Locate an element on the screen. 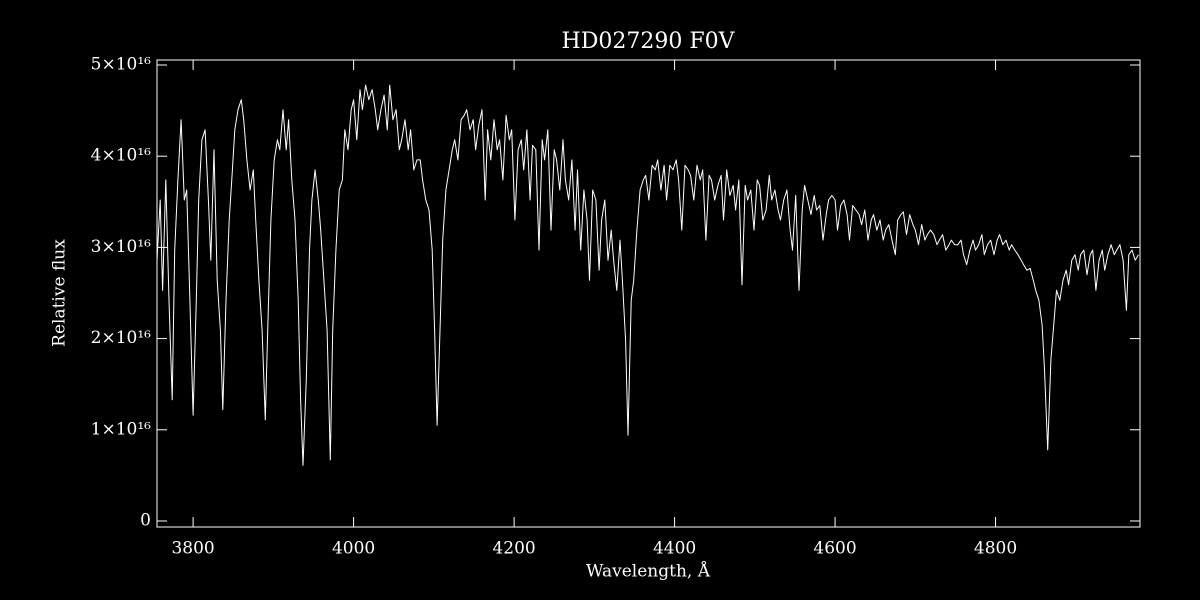  x-tick-label: 4200 is located at coordinates (513, 549).